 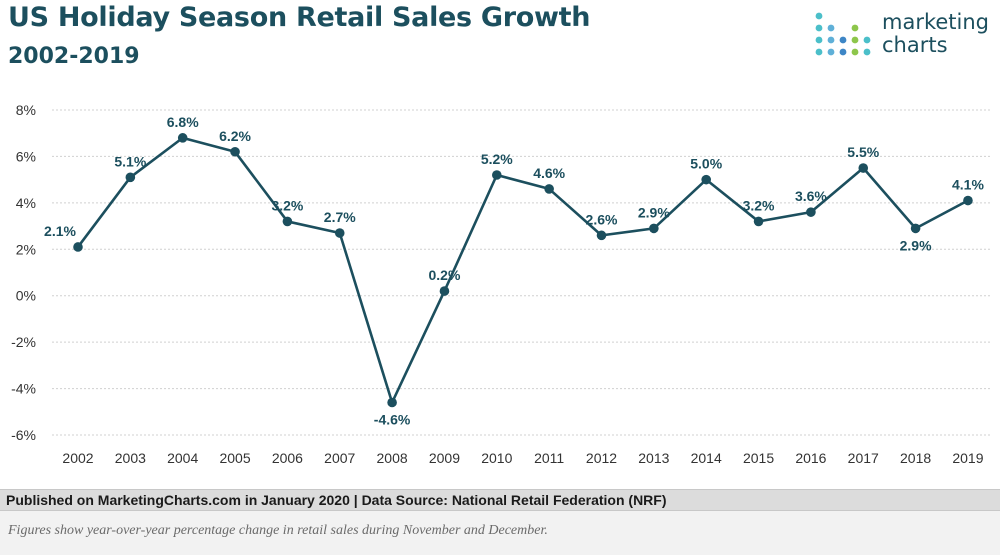 What do you see at coordinates (23, 435) in the screenshot?
I see `y-tick-label: -6%` at bounding box center [23, 435].